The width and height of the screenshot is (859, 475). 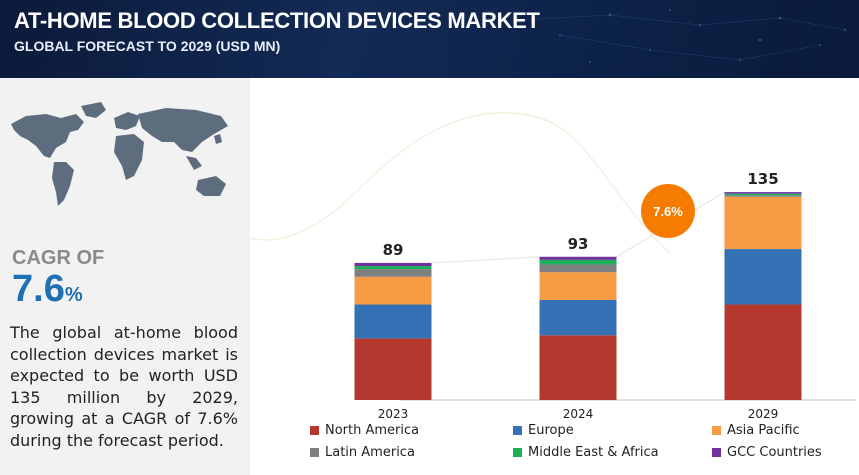 I want to click on x-tick-label: 2029, so click(x=763, y=414).